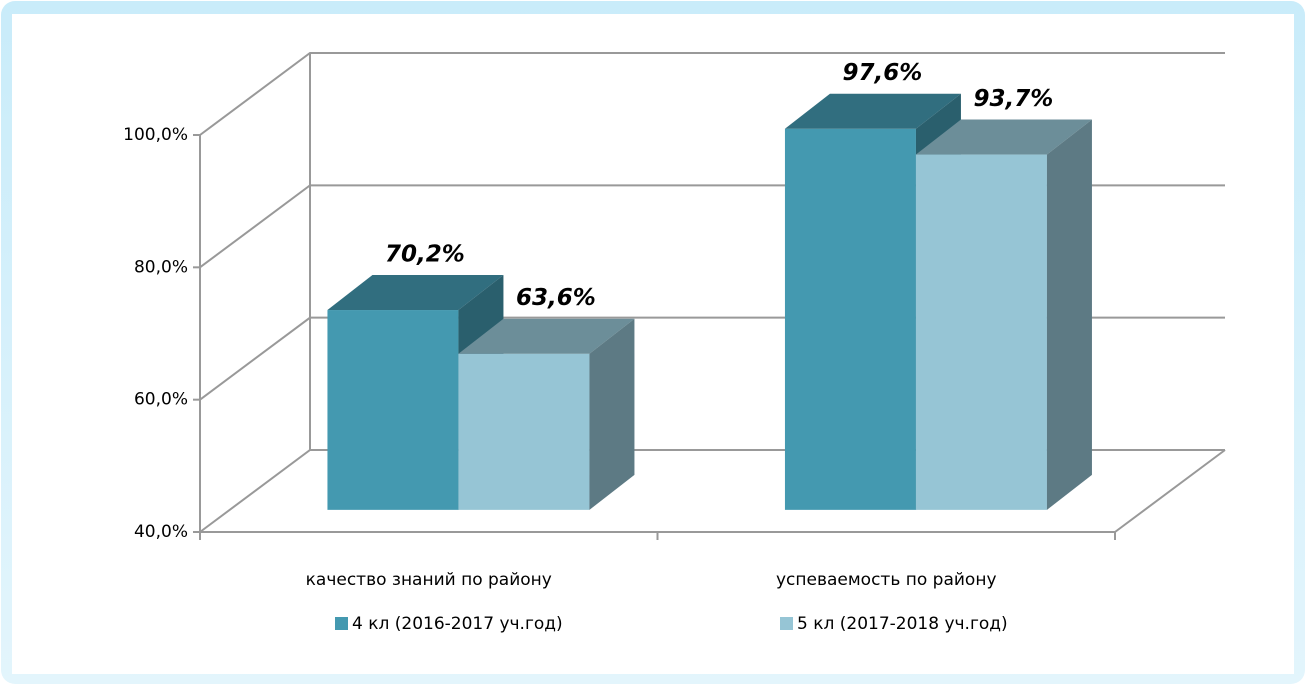 Image resolution: width=1306 pixels, height=689 pixels. Describe the element at coordinates (429, 580) in the screenshot. I see `x-tick-label: качество знаний по району` at that location.